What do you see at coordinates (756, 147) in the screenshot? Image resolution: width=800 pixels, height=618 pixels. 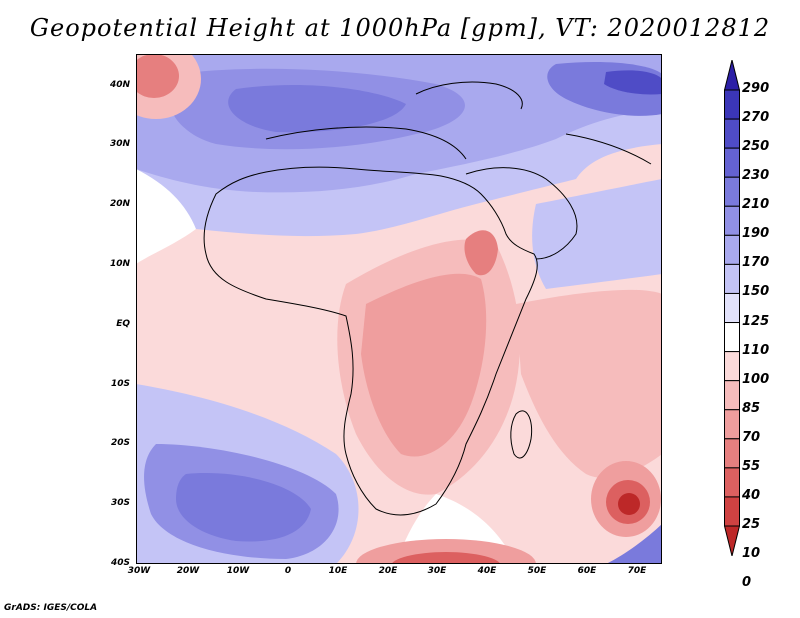 I see `colorbar-label: 250` at bounding box center [756, 147].